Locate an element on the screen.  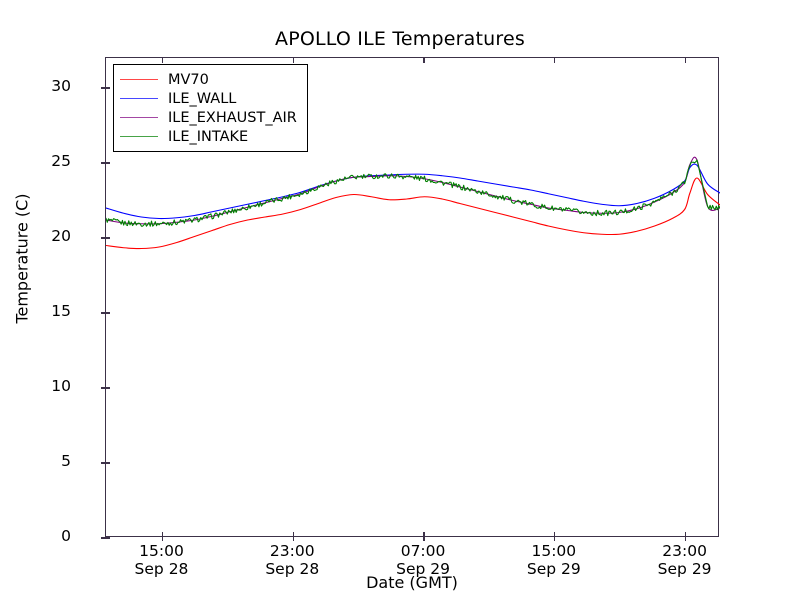
x-tick-label: 23:00 Sep 29 is located at coordinates (685, 560).